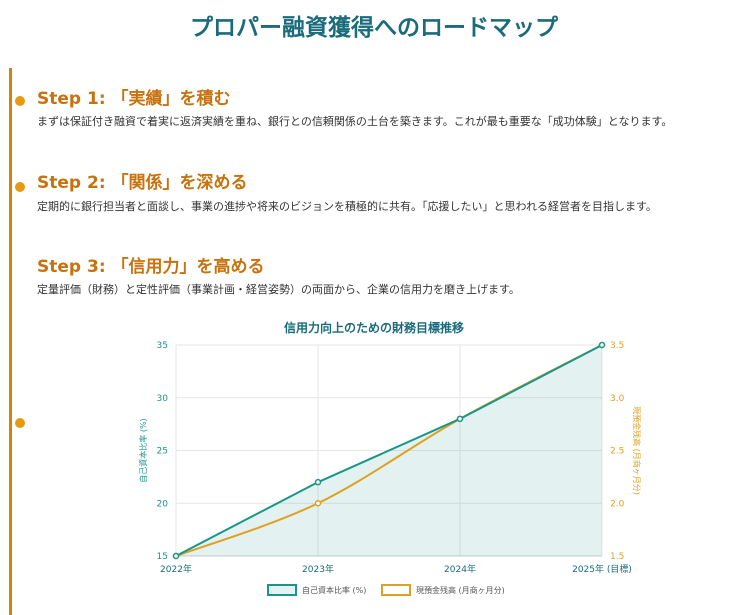  What do you see at coordinates (162, 452) in the screenshot?
I see `y-left-tick-label: 25` at bounding box center [162, 452].